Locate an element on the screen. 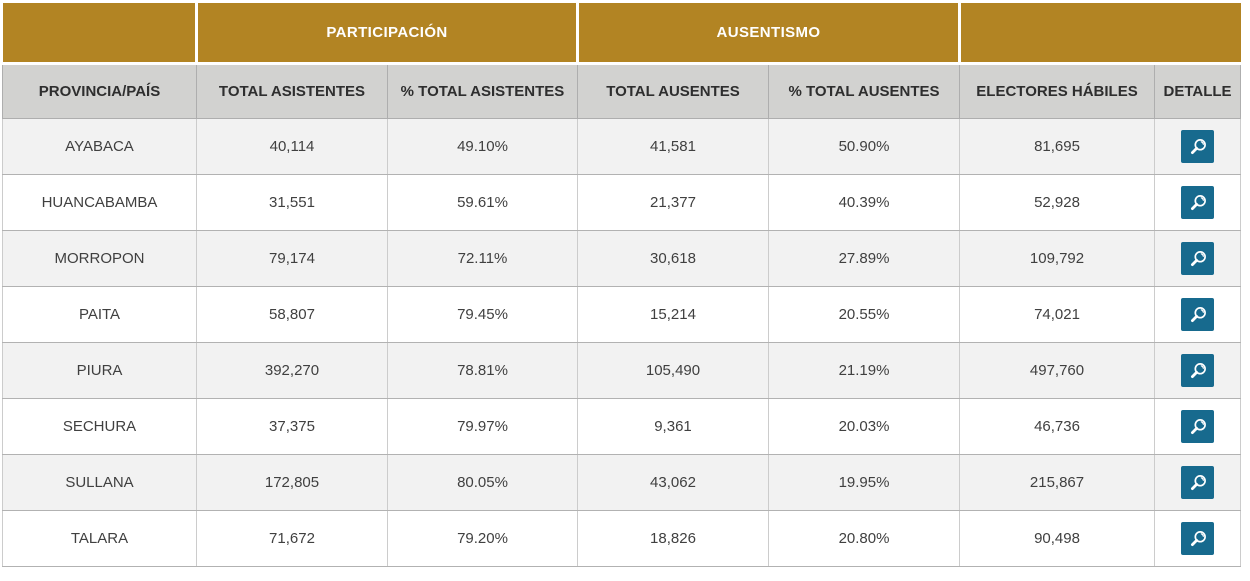 The width and height of the screenshot is (1250, 581). table-row: PAITA 58,807 79.45% 15,214 20.55% 74,021 is located at coordinates (622, 314).